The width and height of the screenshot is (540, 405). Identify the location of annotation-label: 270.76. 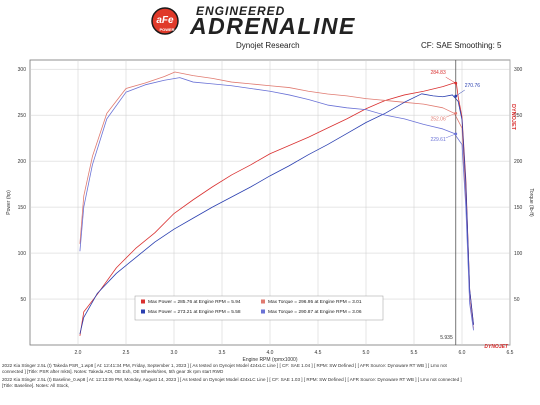
(473, 86).